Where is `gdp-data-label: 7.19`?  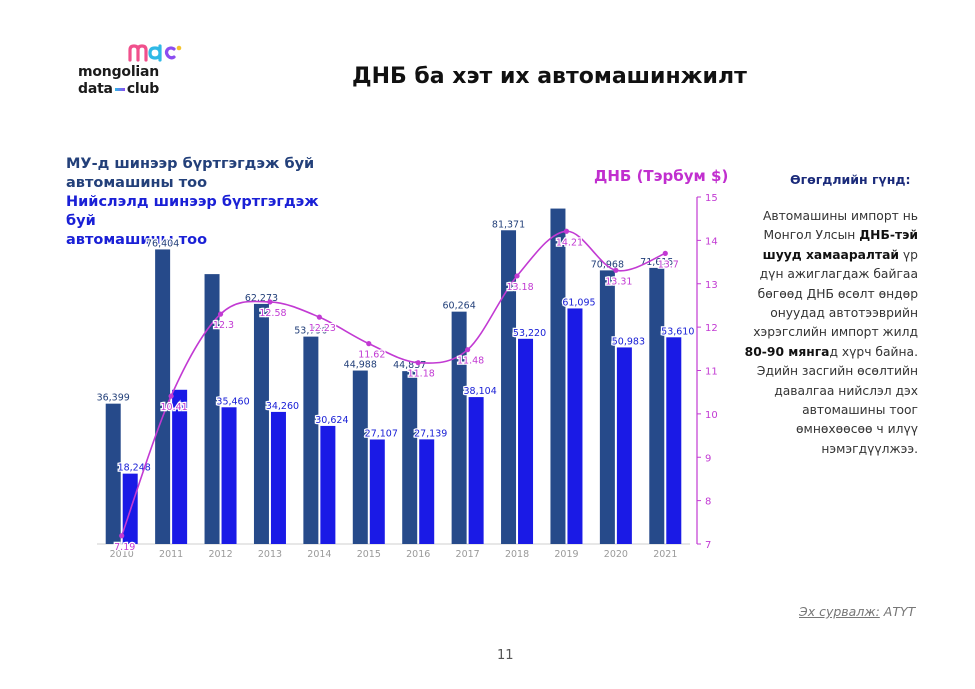 gdp-data-label: 7.19 is located at coordinates (124, 547).